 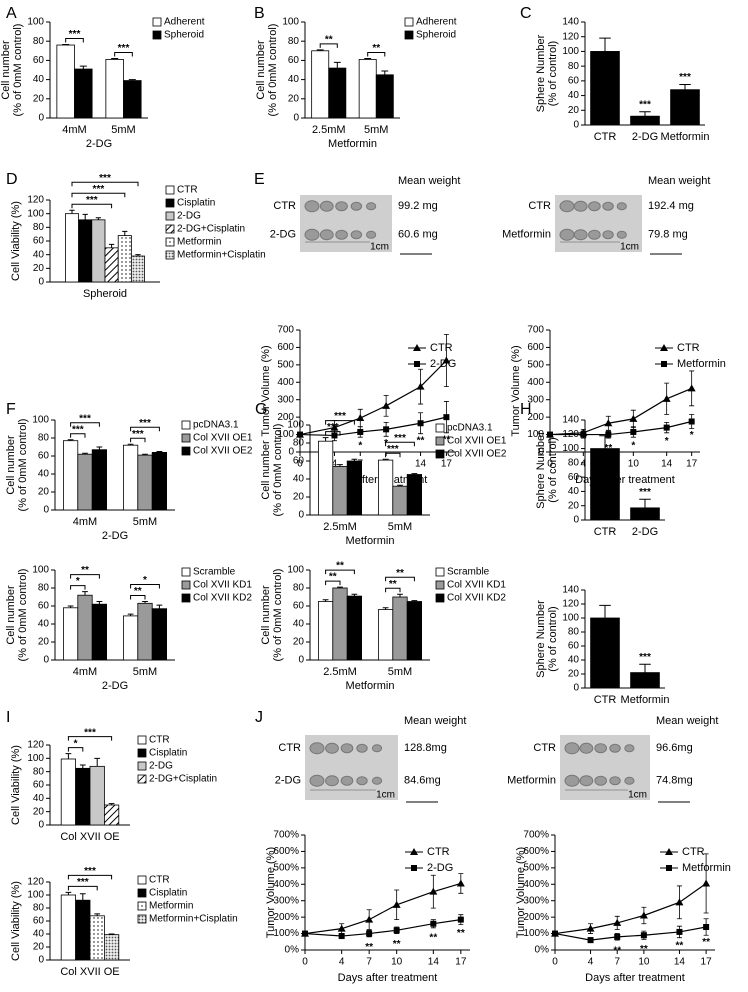 I want to click on x-axis-label: Metformin, so click(x=352, y=144).